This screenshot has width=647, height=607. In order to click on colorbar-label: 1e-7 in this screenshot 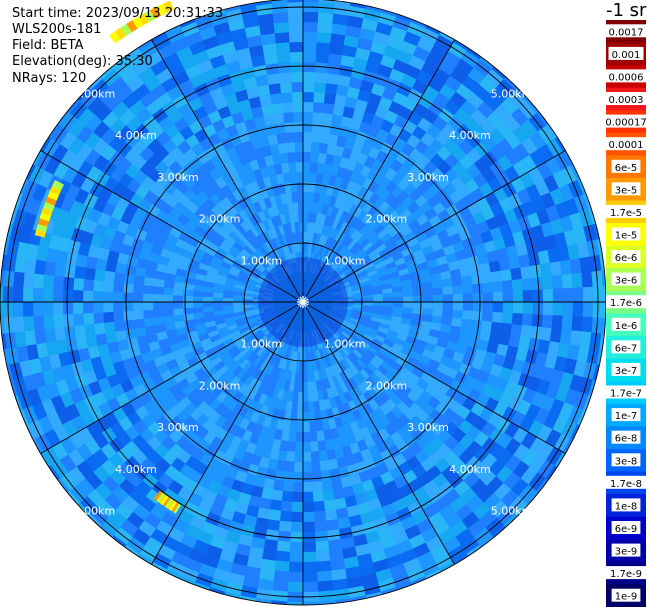, I will do `click(626, 416)`.